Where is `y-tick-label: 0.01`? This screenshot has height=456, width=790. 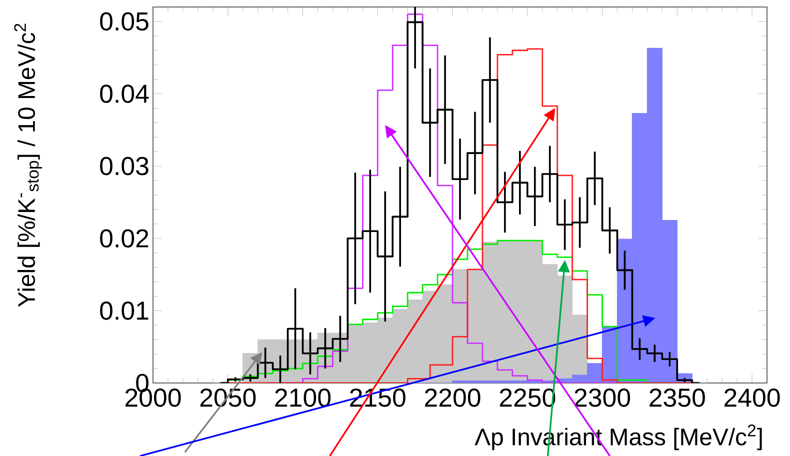
y-tick-label: 0.01 is located at coordinates (124, 311).